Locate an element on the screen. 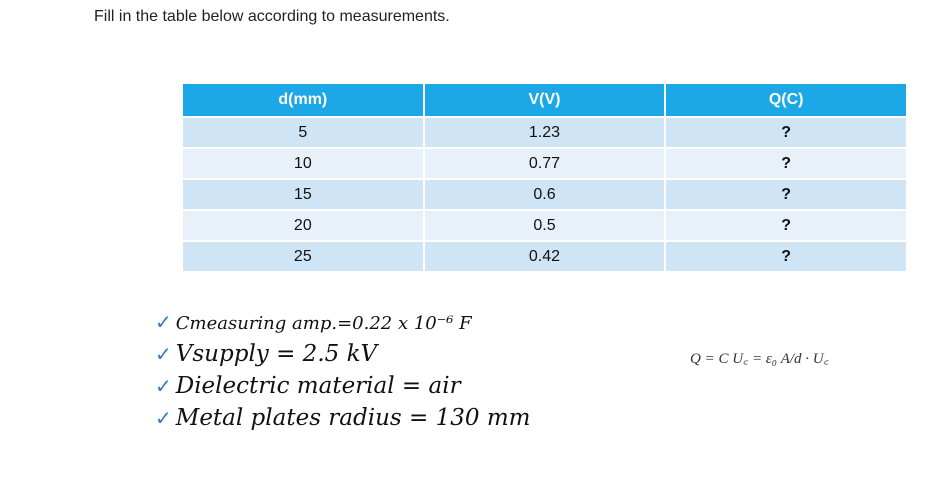  note-supply-voltage: Vsupply = 2.5 kV is located at coordinates (276, 354).